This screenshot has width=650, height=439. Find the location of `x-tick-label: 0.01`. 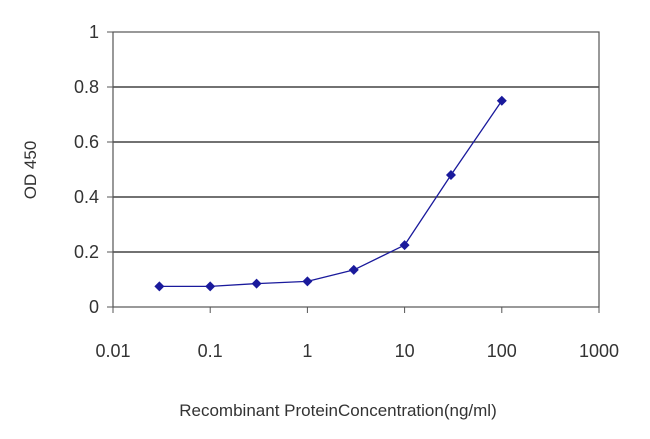

x-tick-label: 0.01 is located at coordinates (112, 351).